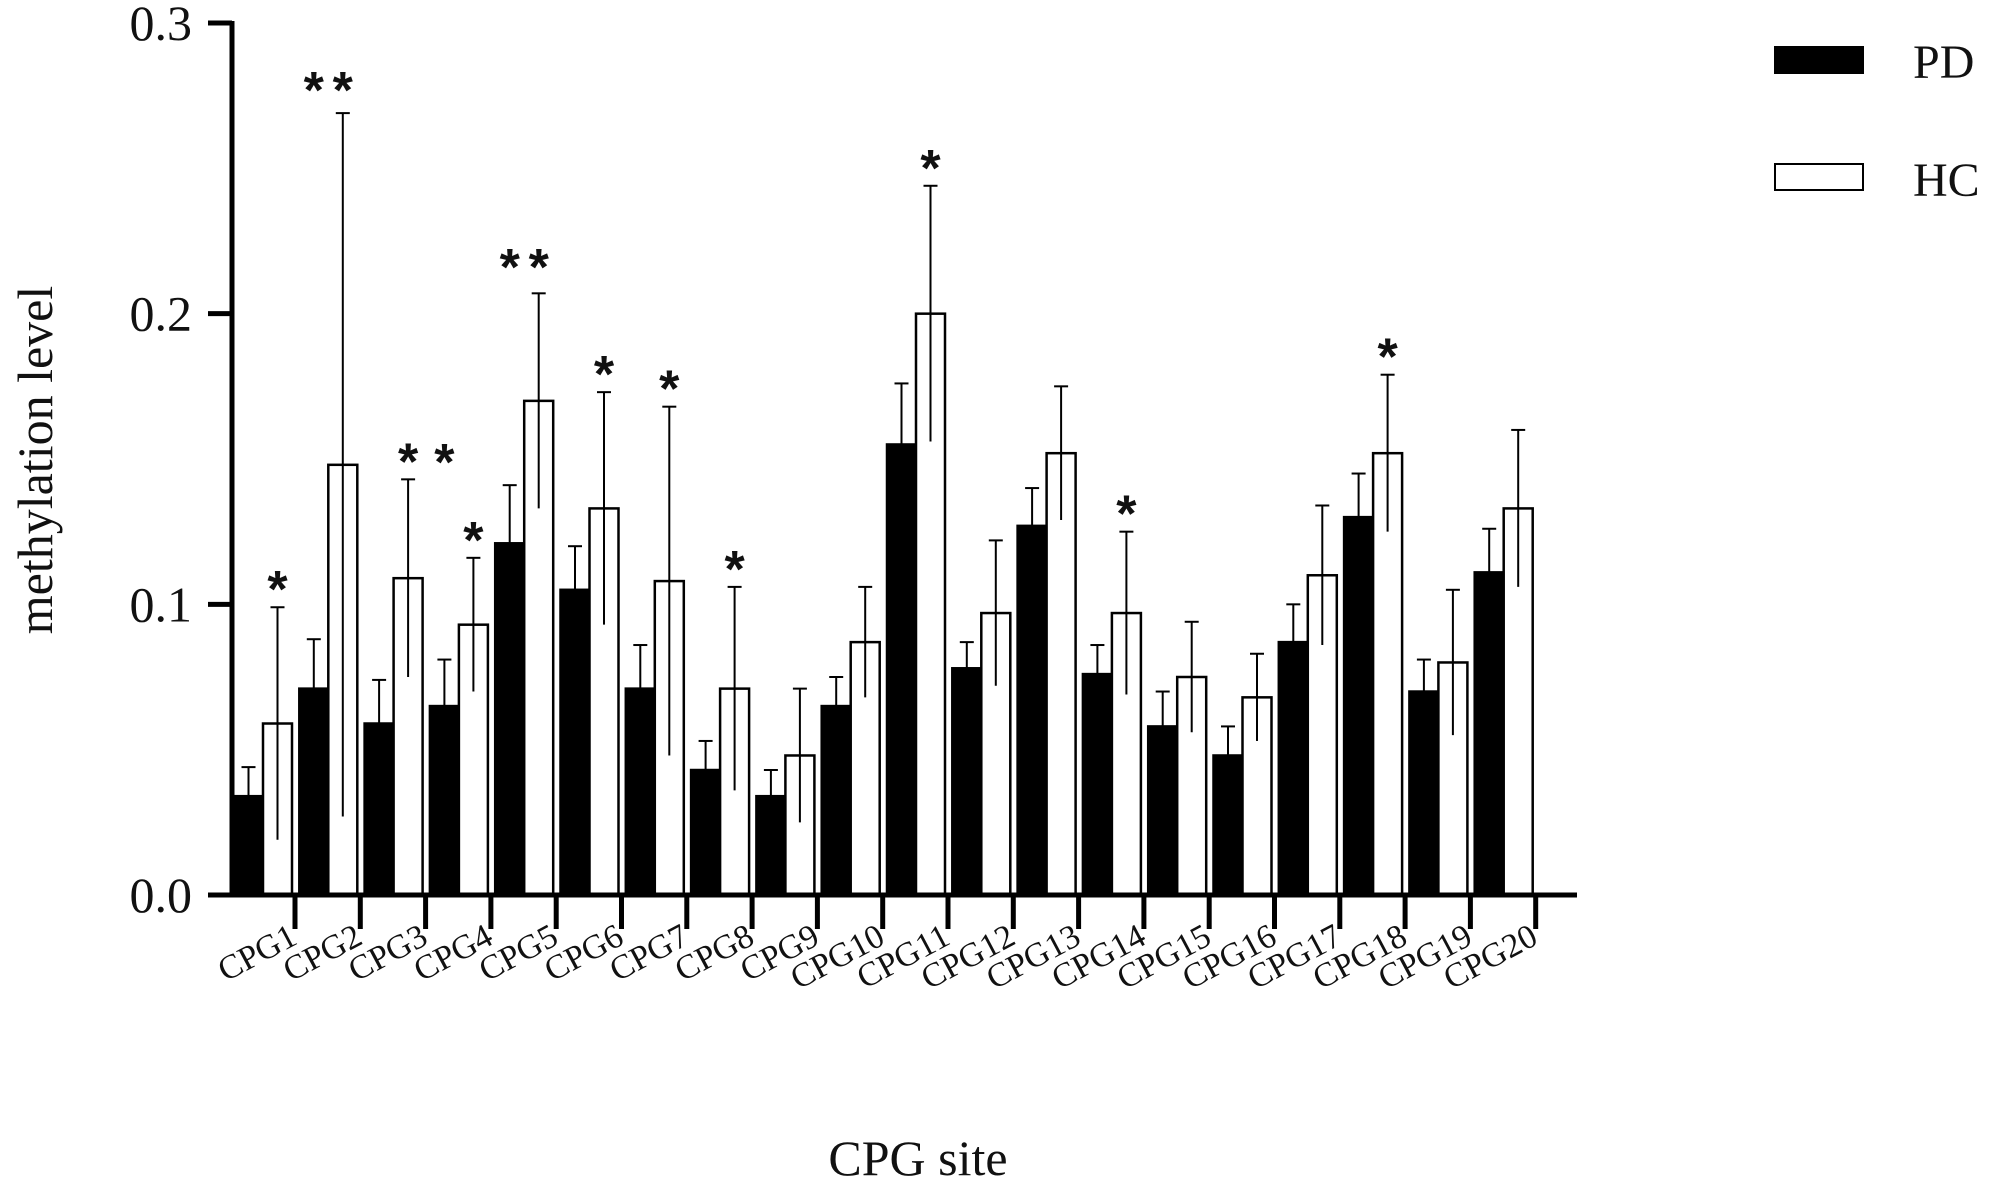 The image size is (1995, 1185). Describe the element at coordinates (35, 460) in the screenshot. I see `y-axis-title: methylation level` at that location.